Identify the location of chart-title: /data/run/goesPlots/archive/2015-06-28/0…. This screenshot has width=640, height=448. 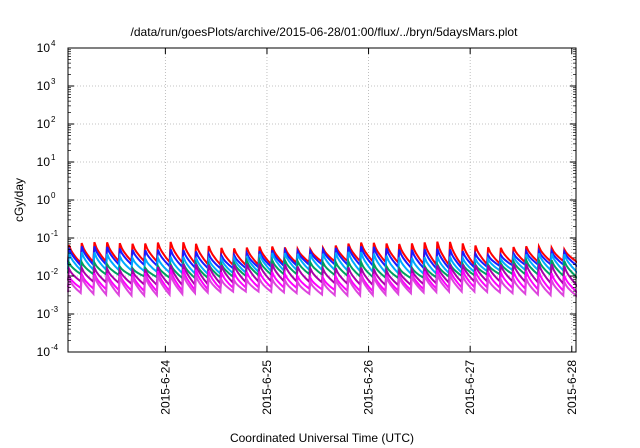
(325, 32).